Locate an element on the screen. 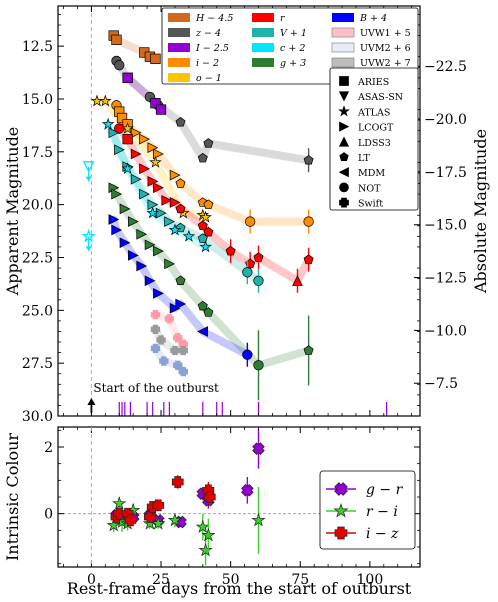  legend-label: o − 1 is located at coordinates (209, 78).